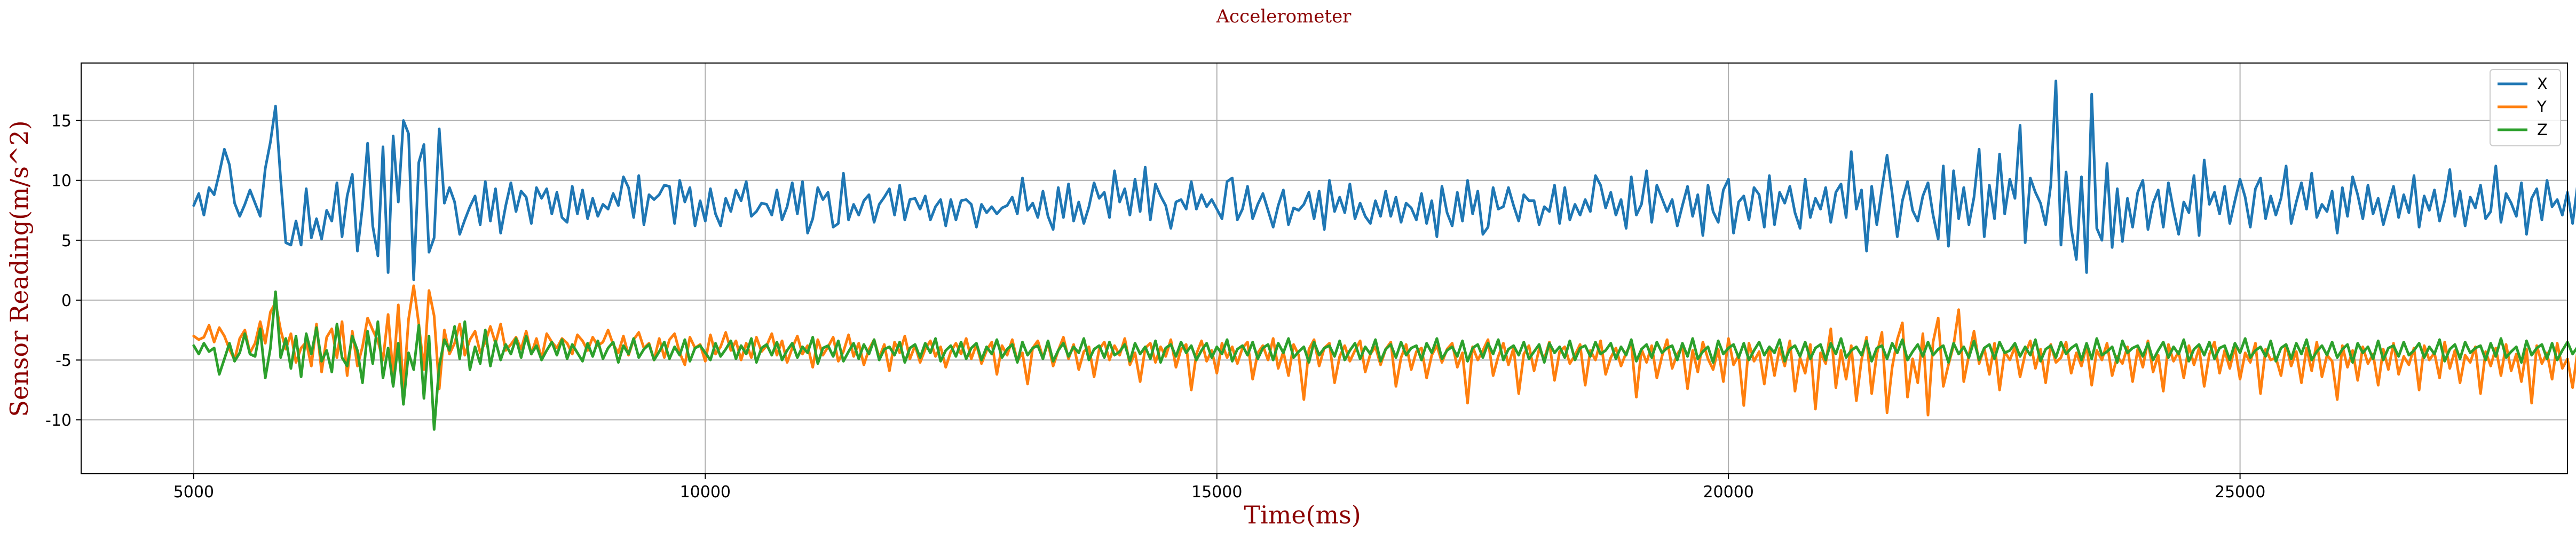 The image size is (2576, 540). I want to click on x-tick-label: 10000, so click(705, 492).